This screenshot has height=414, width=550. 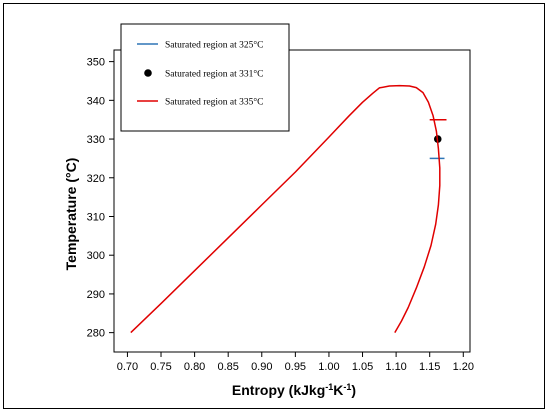 I want to click on x-tick-label: 1.10, so click(x=395, y=367).